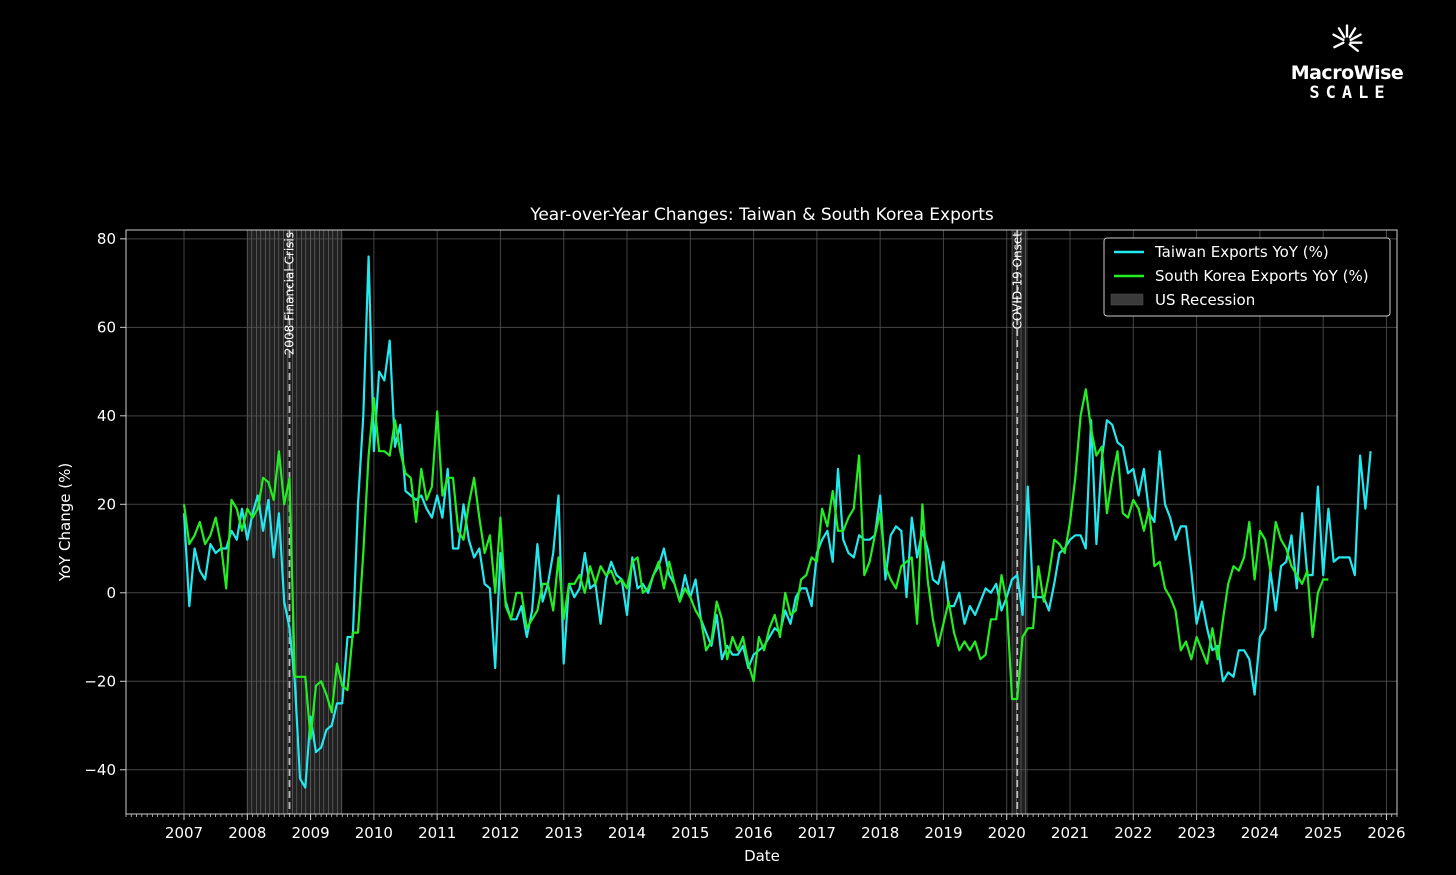 This screenshot has width=1456, height=875. What do you see at coordinates (437, 833) in the screenshot?
I see `x-tick-label: 2011` at bounding box center [437, 833].